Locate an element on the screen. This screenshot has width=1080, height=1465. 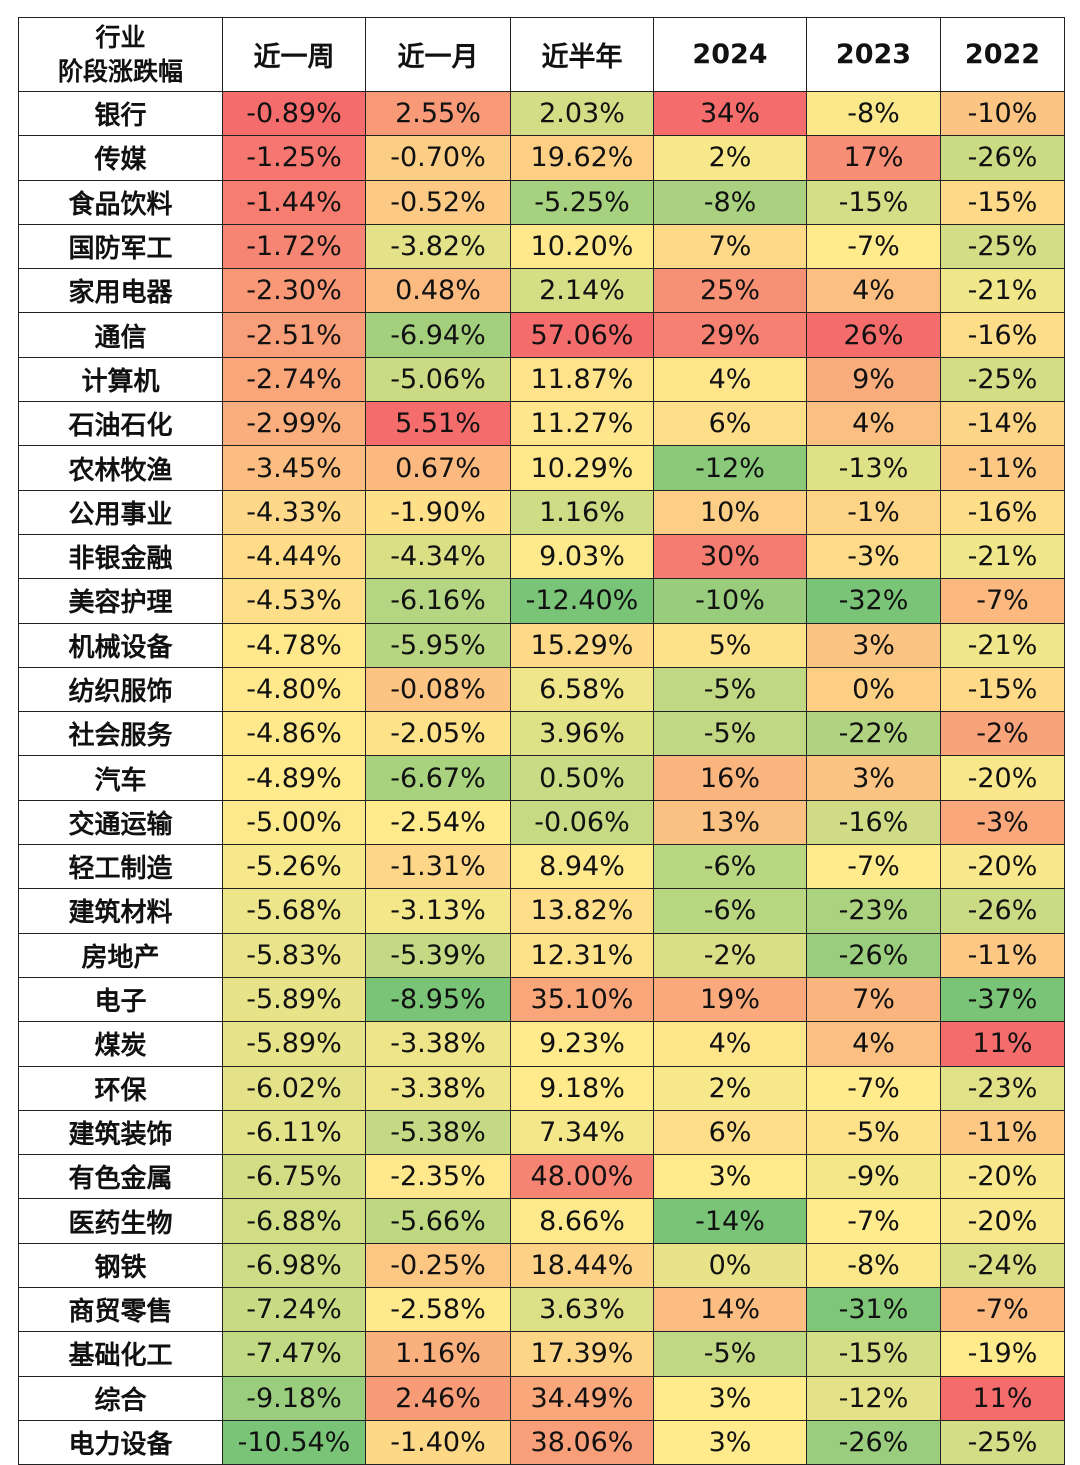
value-cell: -0.08% is located at coordinates (438, 689).